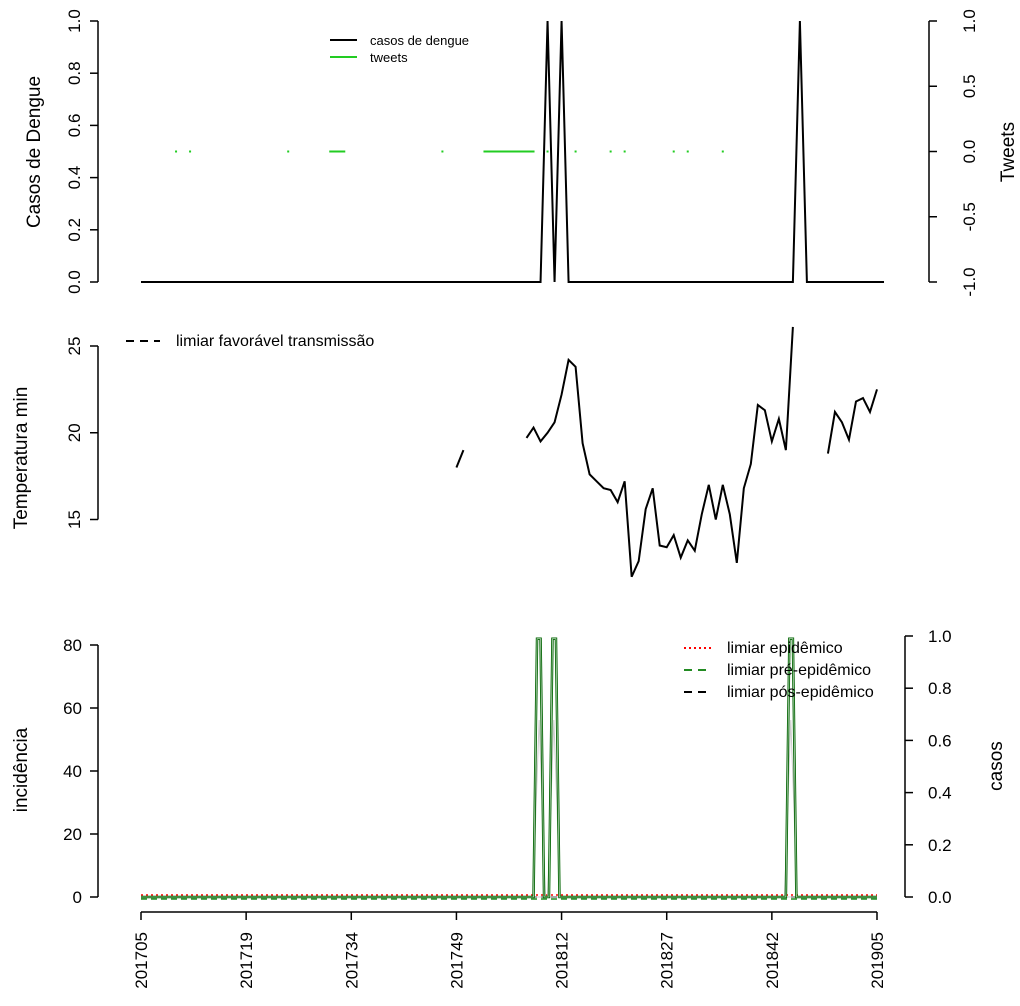  I want to click on p3-x-tick-label: 201734, so click(351, 960).